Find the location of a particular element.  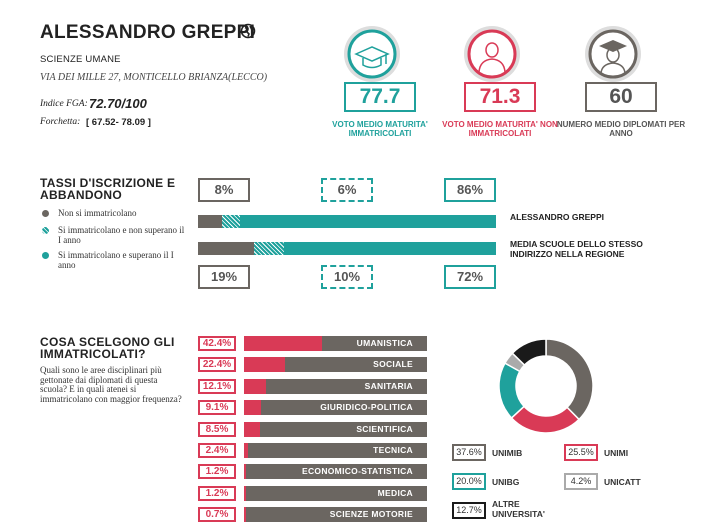

region-dropout-pct: 10% is located at coordinates (347, 277).